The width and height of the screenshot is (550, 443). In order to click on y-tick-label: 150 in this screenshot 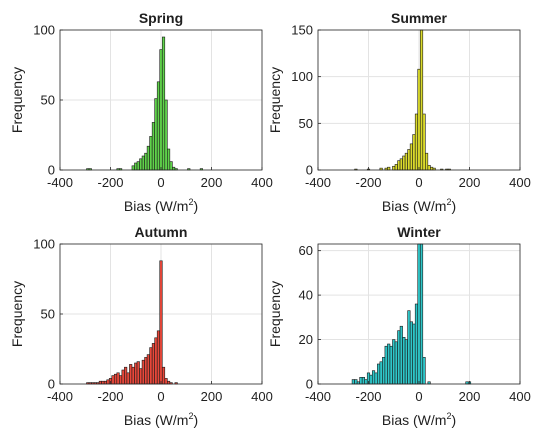, I will do `click(302, 30)`.